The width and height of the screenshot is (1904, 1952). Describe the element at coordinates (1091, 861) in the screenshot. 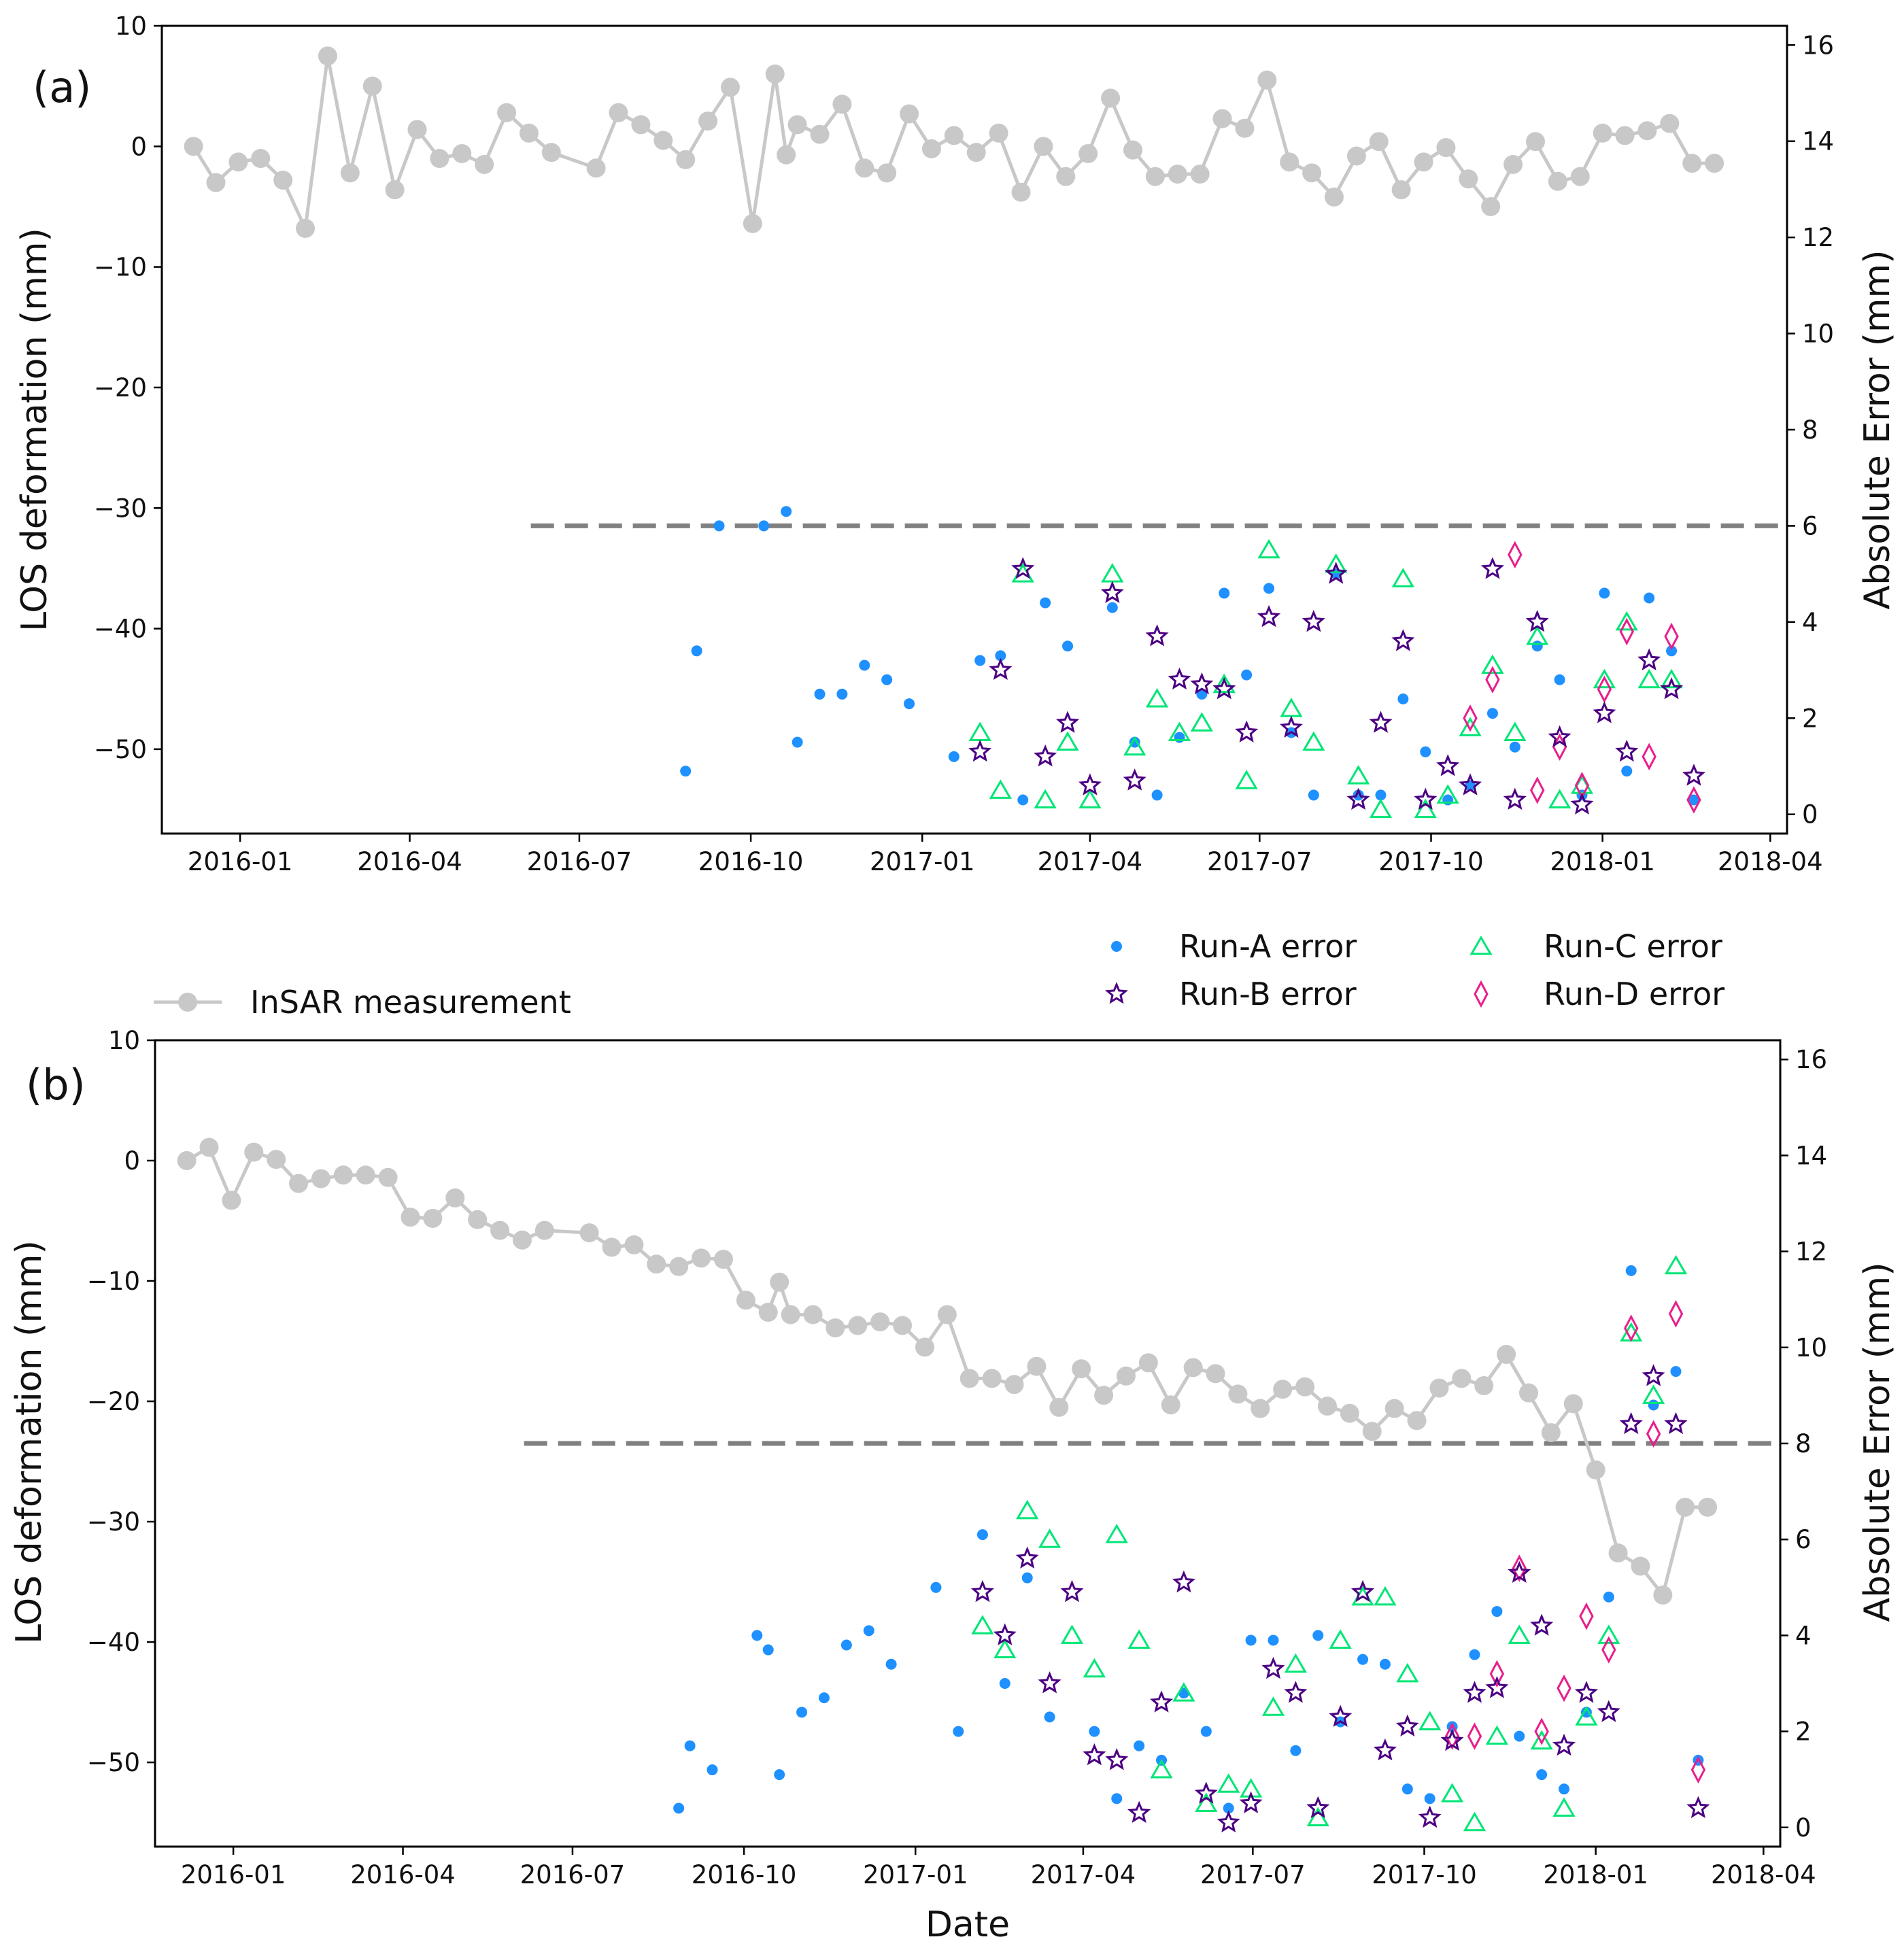

I see `x-tick-label: 2017-04` at that location.